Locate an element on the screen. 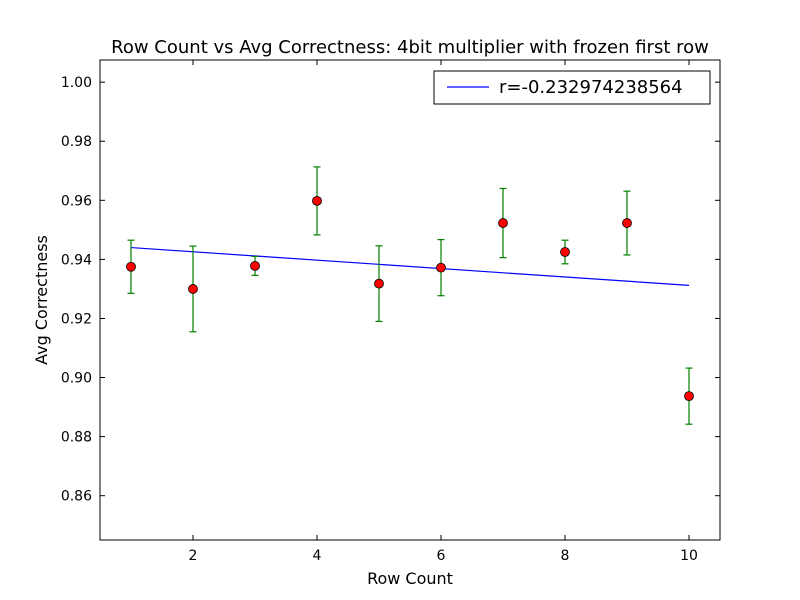 This screenshot has height=600, width=800. y-tick-label: 0.94 is located at coordinates (76, 260).